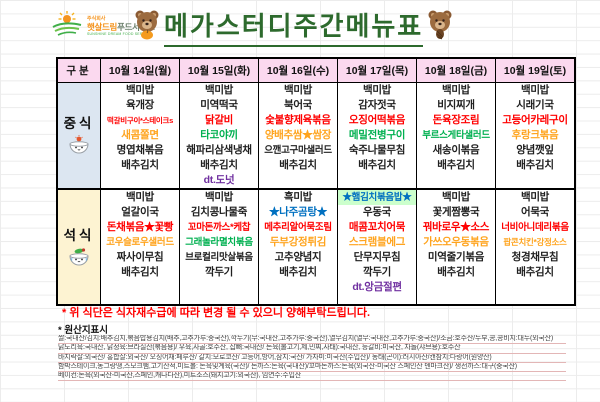 This screenshot has height=402, width=600. What do you see at coordinates (377, 119) in the screenshot?
I see `menu-item: 오징어떡볶음` at bounding box center [377, 119].